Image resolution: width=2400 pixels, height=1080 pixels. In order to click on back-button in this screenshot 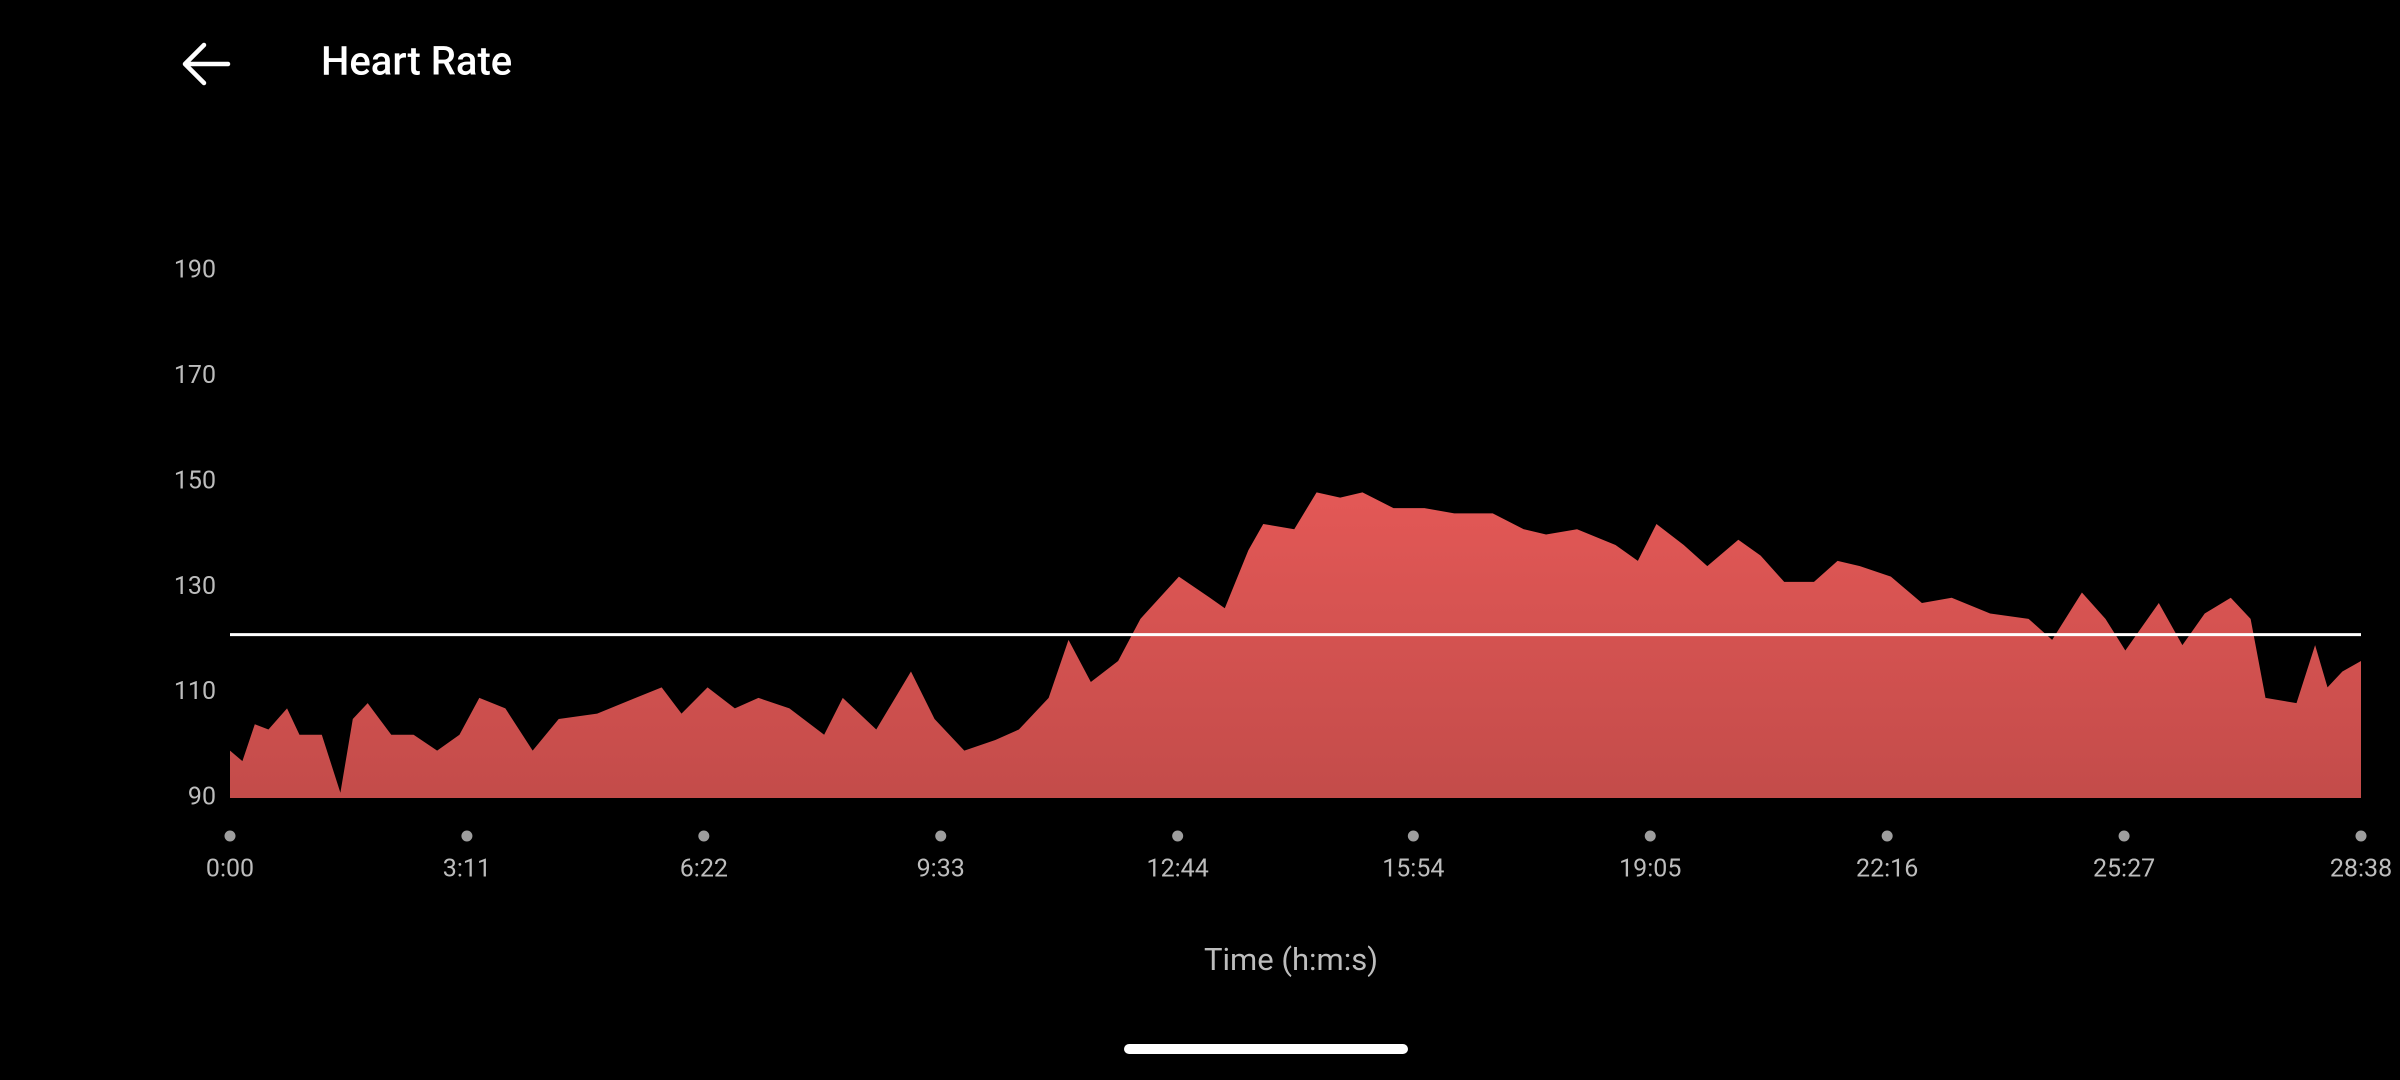, I will do `click(206, 64)`.